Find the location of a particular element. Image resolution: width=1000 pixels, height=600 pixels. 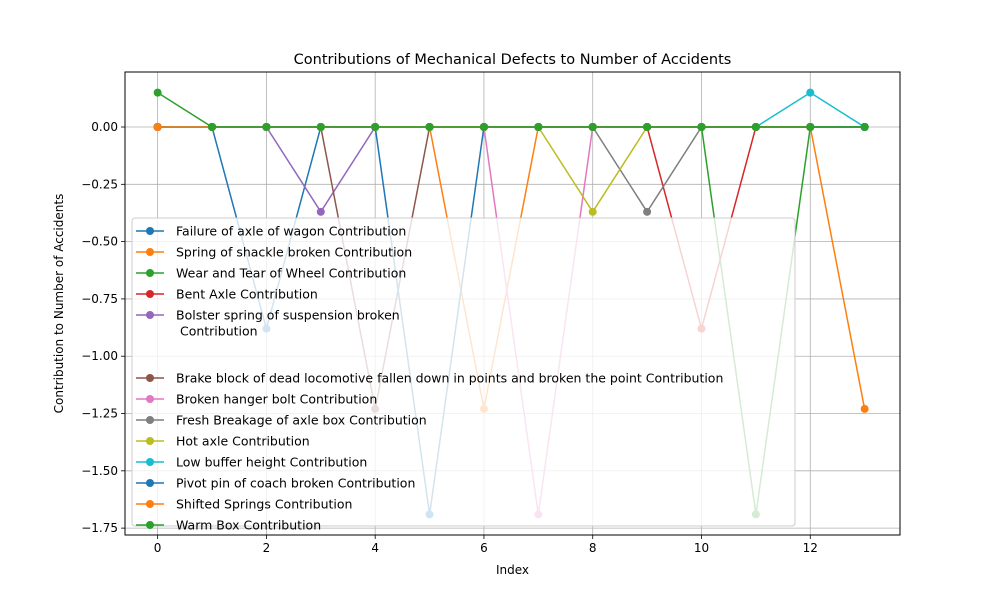

x-tick-label: 10 is located at coordinates (701, 548).